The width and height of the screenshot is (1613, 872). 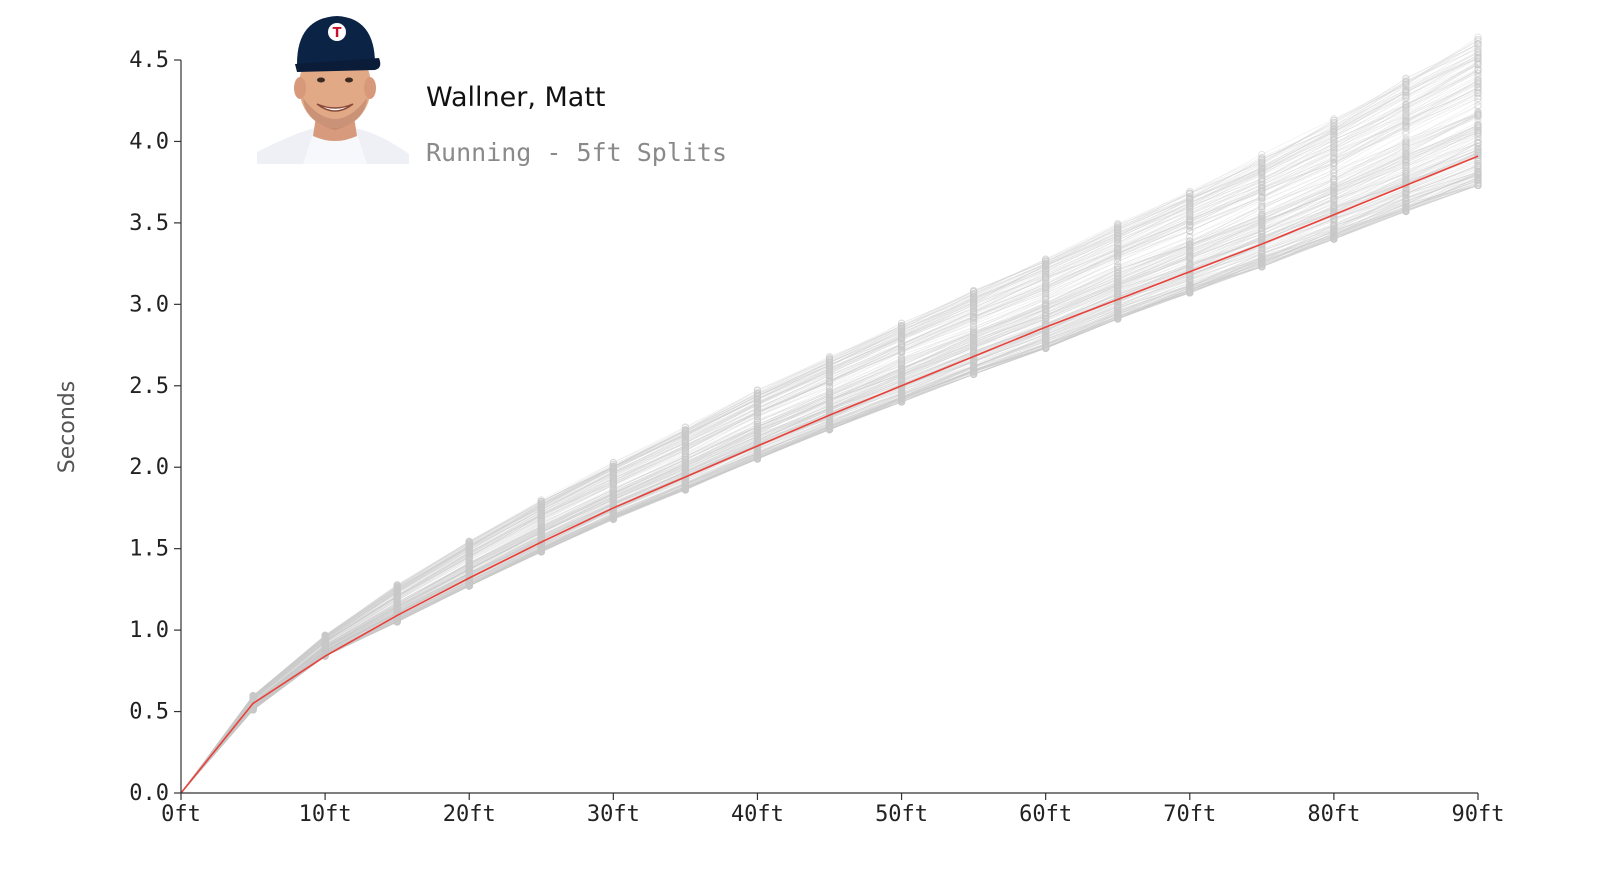 I want to click on player-name: Wallner, Matt, so click(x=516, y=97).